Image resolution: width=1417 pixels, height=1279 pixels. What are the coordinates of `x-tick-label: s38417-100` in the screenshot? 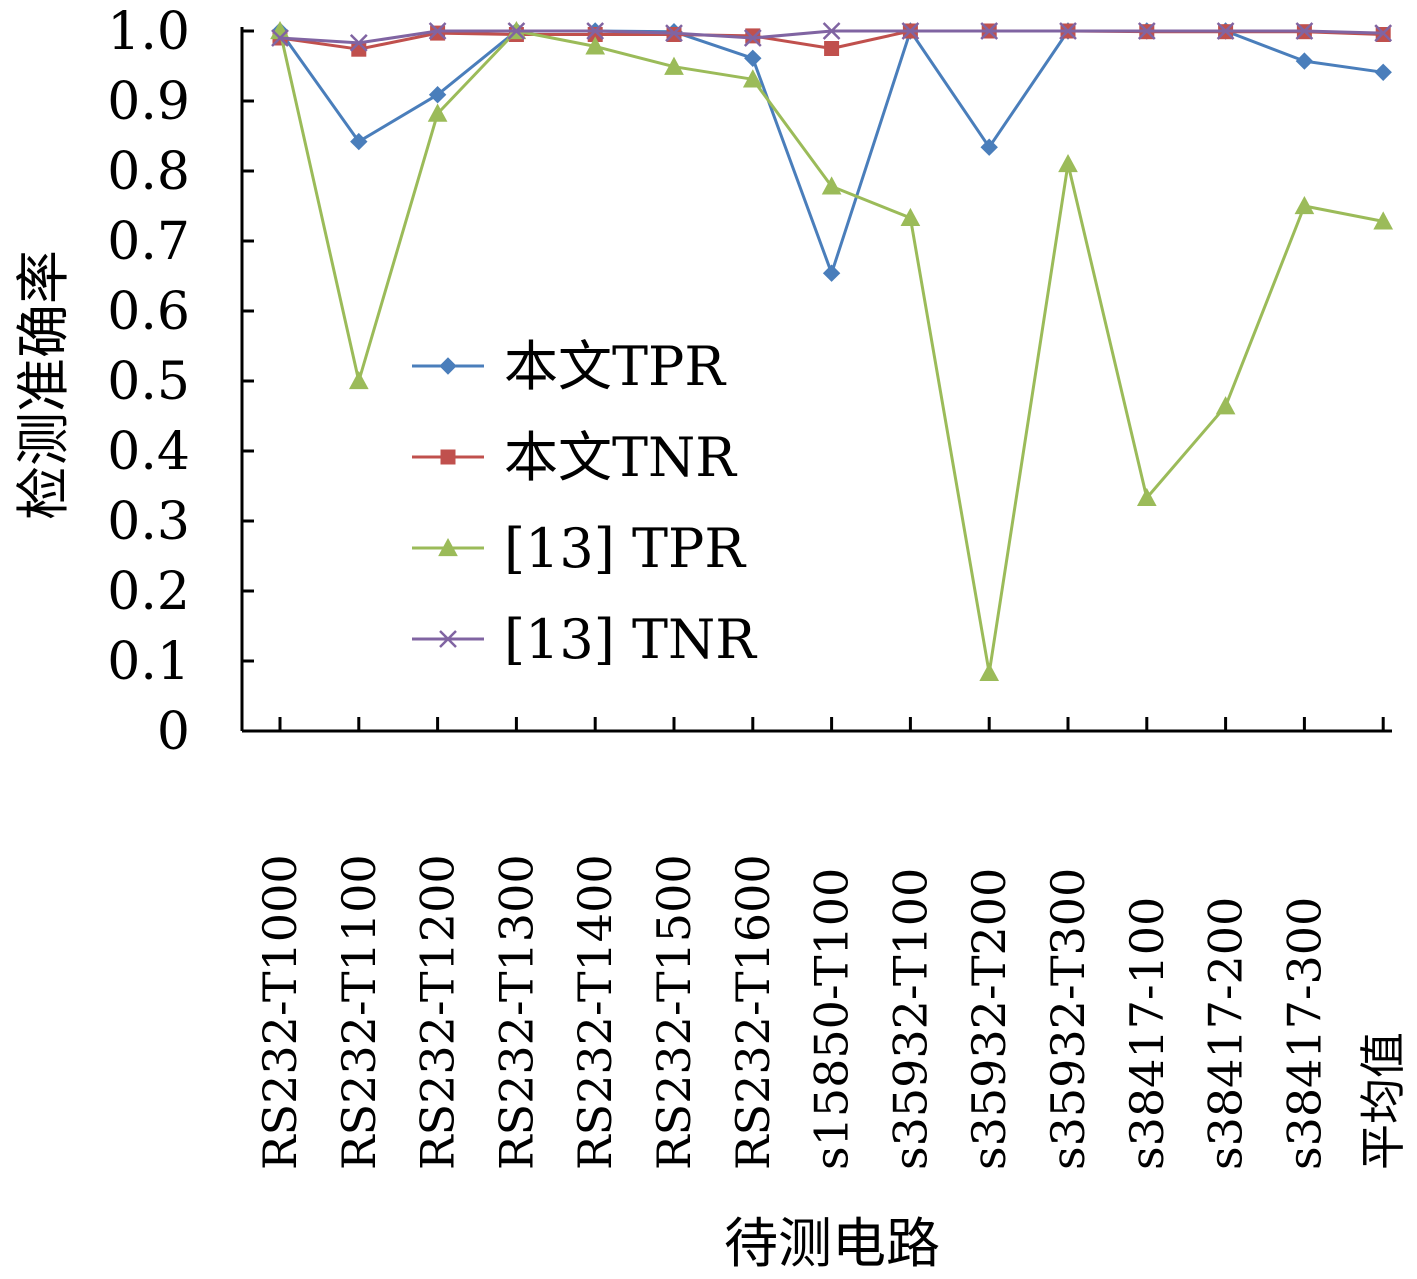 It's located at (1147, 1033).